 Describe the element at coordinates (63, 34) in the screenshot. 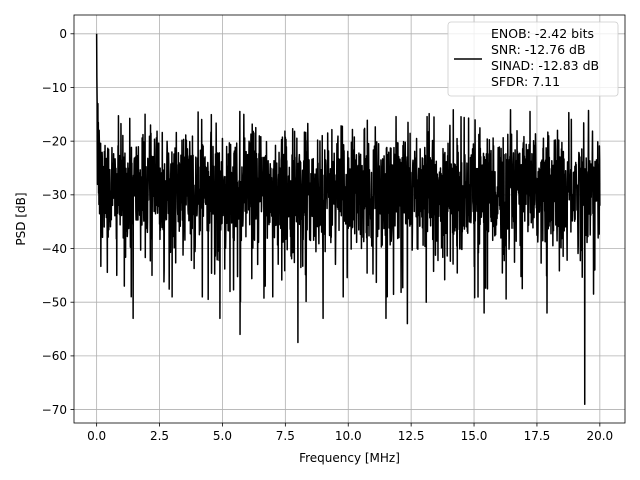

I see `y-tick-label: 0` at that location.